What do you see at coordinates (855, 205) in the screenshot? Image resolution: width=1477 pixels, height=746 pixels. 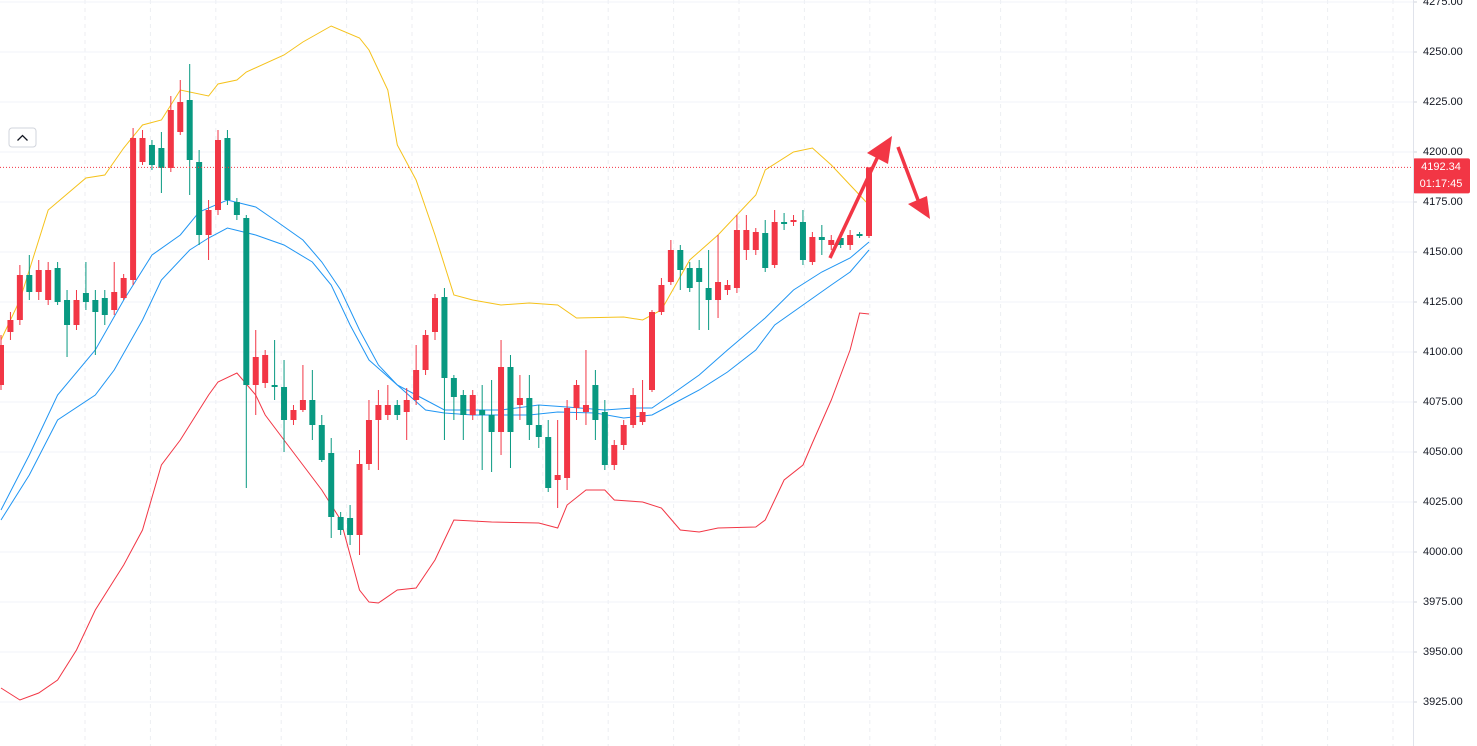 I see `arrow-up-shaft` at bounding box center [855, 205].